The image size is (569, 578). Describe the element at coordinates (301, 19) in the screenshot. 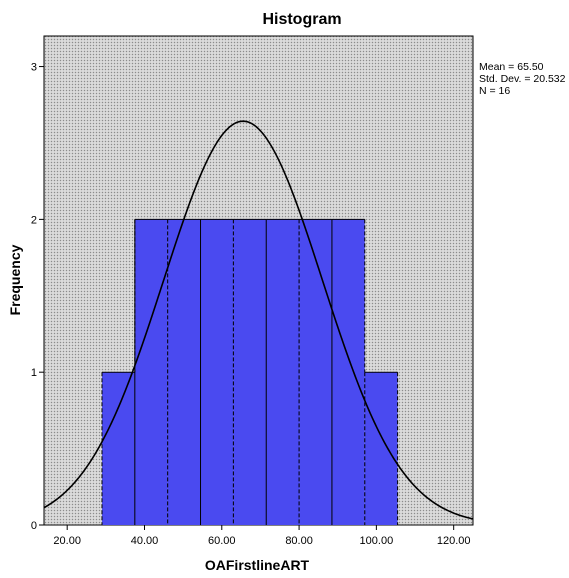

I see `chart-title: Histogram` at that location.